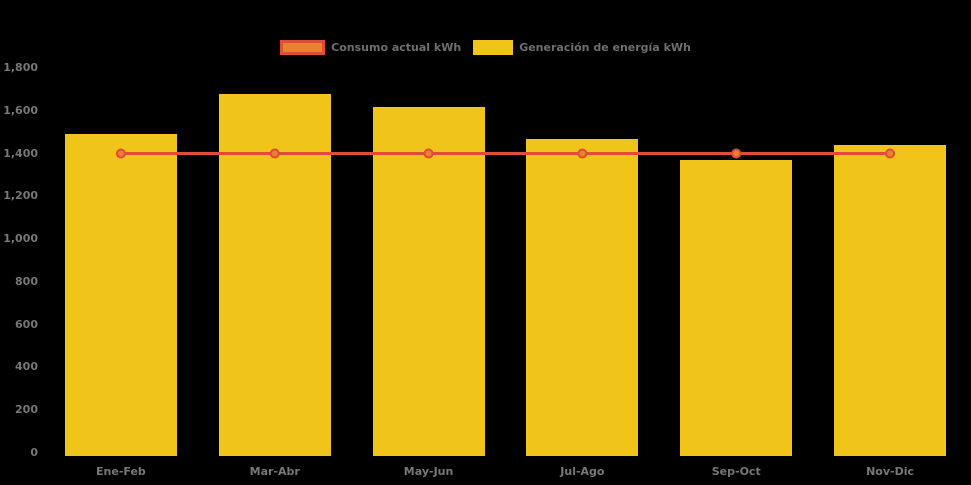 The width and height of the screenshot is (971, 485). Describe the element at coordinates (26, 410) in the screenshot. I see `y-tick-label: 200` at that location.